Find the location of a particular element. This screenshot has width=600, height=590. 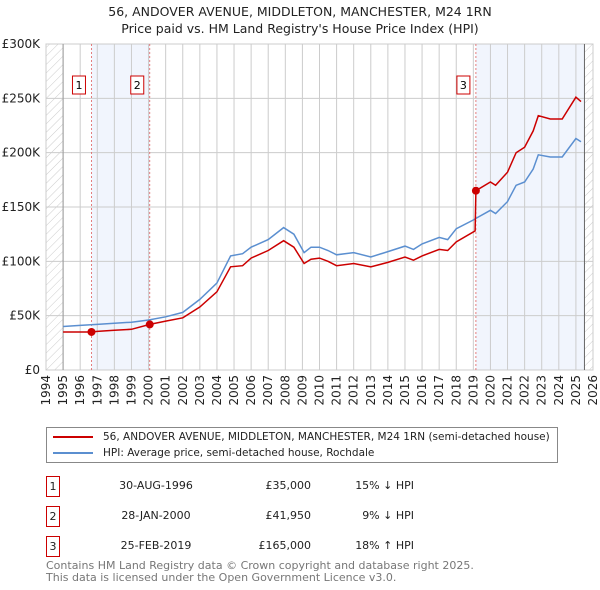

y-tick-label: £50K is located at coordinates (25, 316).